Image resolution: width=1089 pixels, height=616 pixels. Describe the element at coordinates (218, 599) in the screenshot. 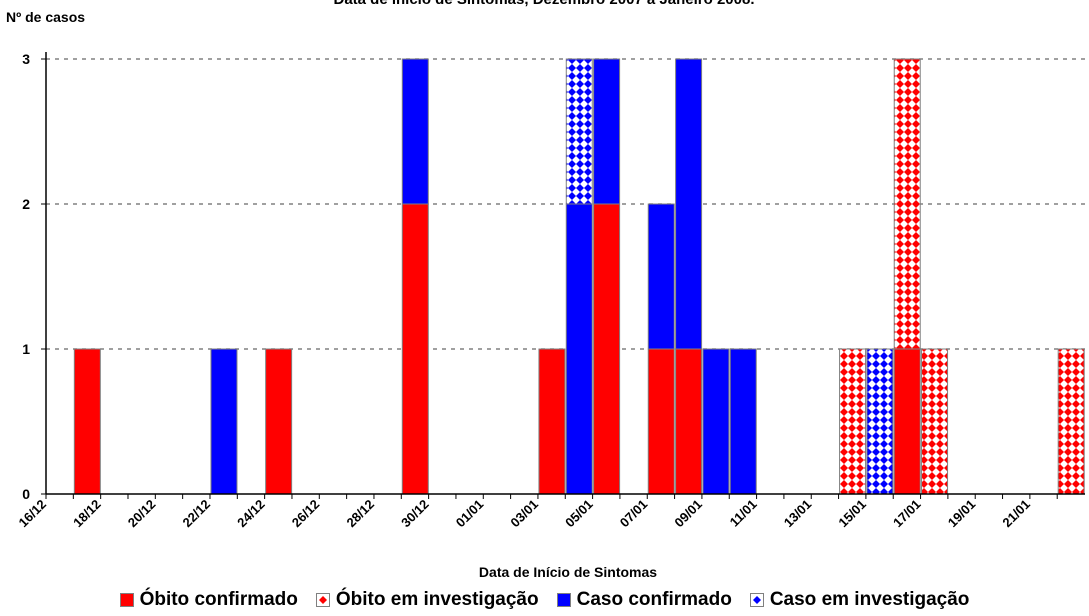

I see `legend-label: Óbito confirmado` at that location.